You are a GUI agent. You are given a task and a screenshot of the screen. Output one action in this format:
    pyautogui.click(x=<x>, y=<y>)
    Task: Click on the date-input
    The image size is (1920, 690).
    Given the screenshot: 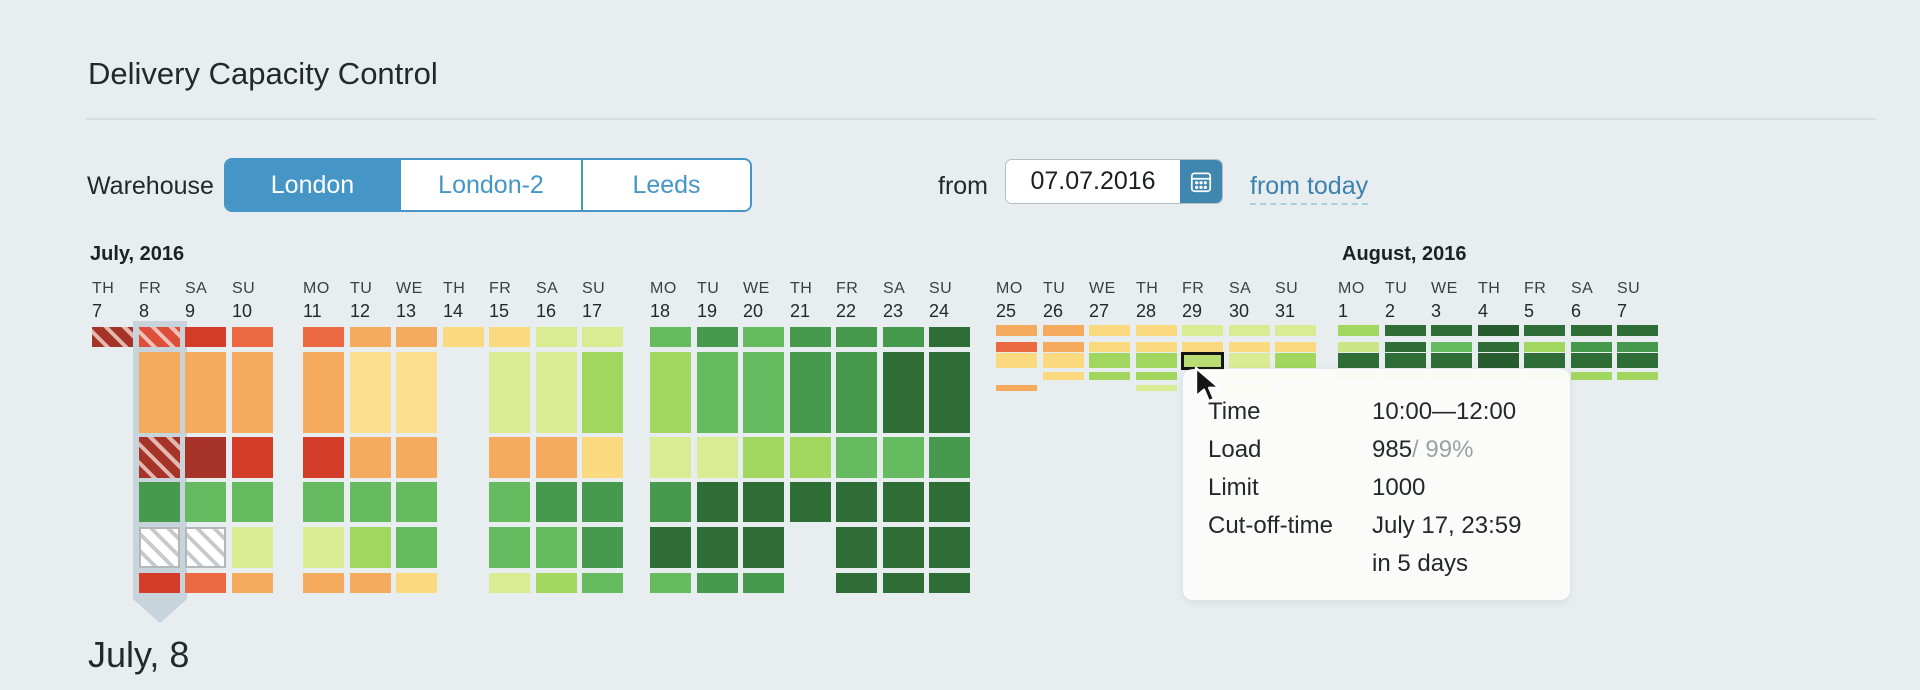 What is the action you would take?
    pyautogui.click(x=1093, y=181)
    